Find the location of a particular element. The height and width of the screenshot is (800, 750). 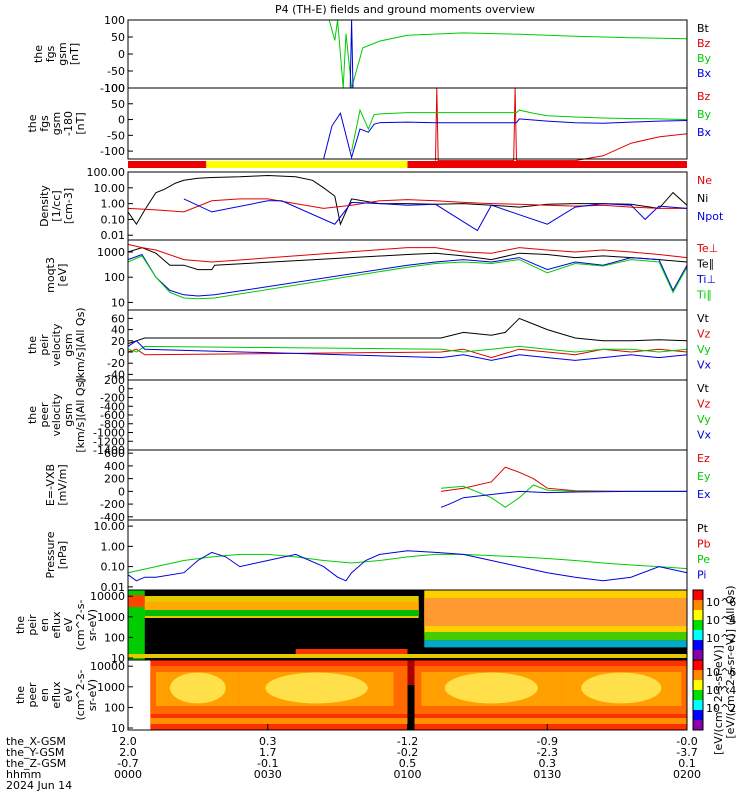

colorbar-label: [eV/(cm^2-s-sr-eV)] (All Qs) is located at coordinates (730, 661).